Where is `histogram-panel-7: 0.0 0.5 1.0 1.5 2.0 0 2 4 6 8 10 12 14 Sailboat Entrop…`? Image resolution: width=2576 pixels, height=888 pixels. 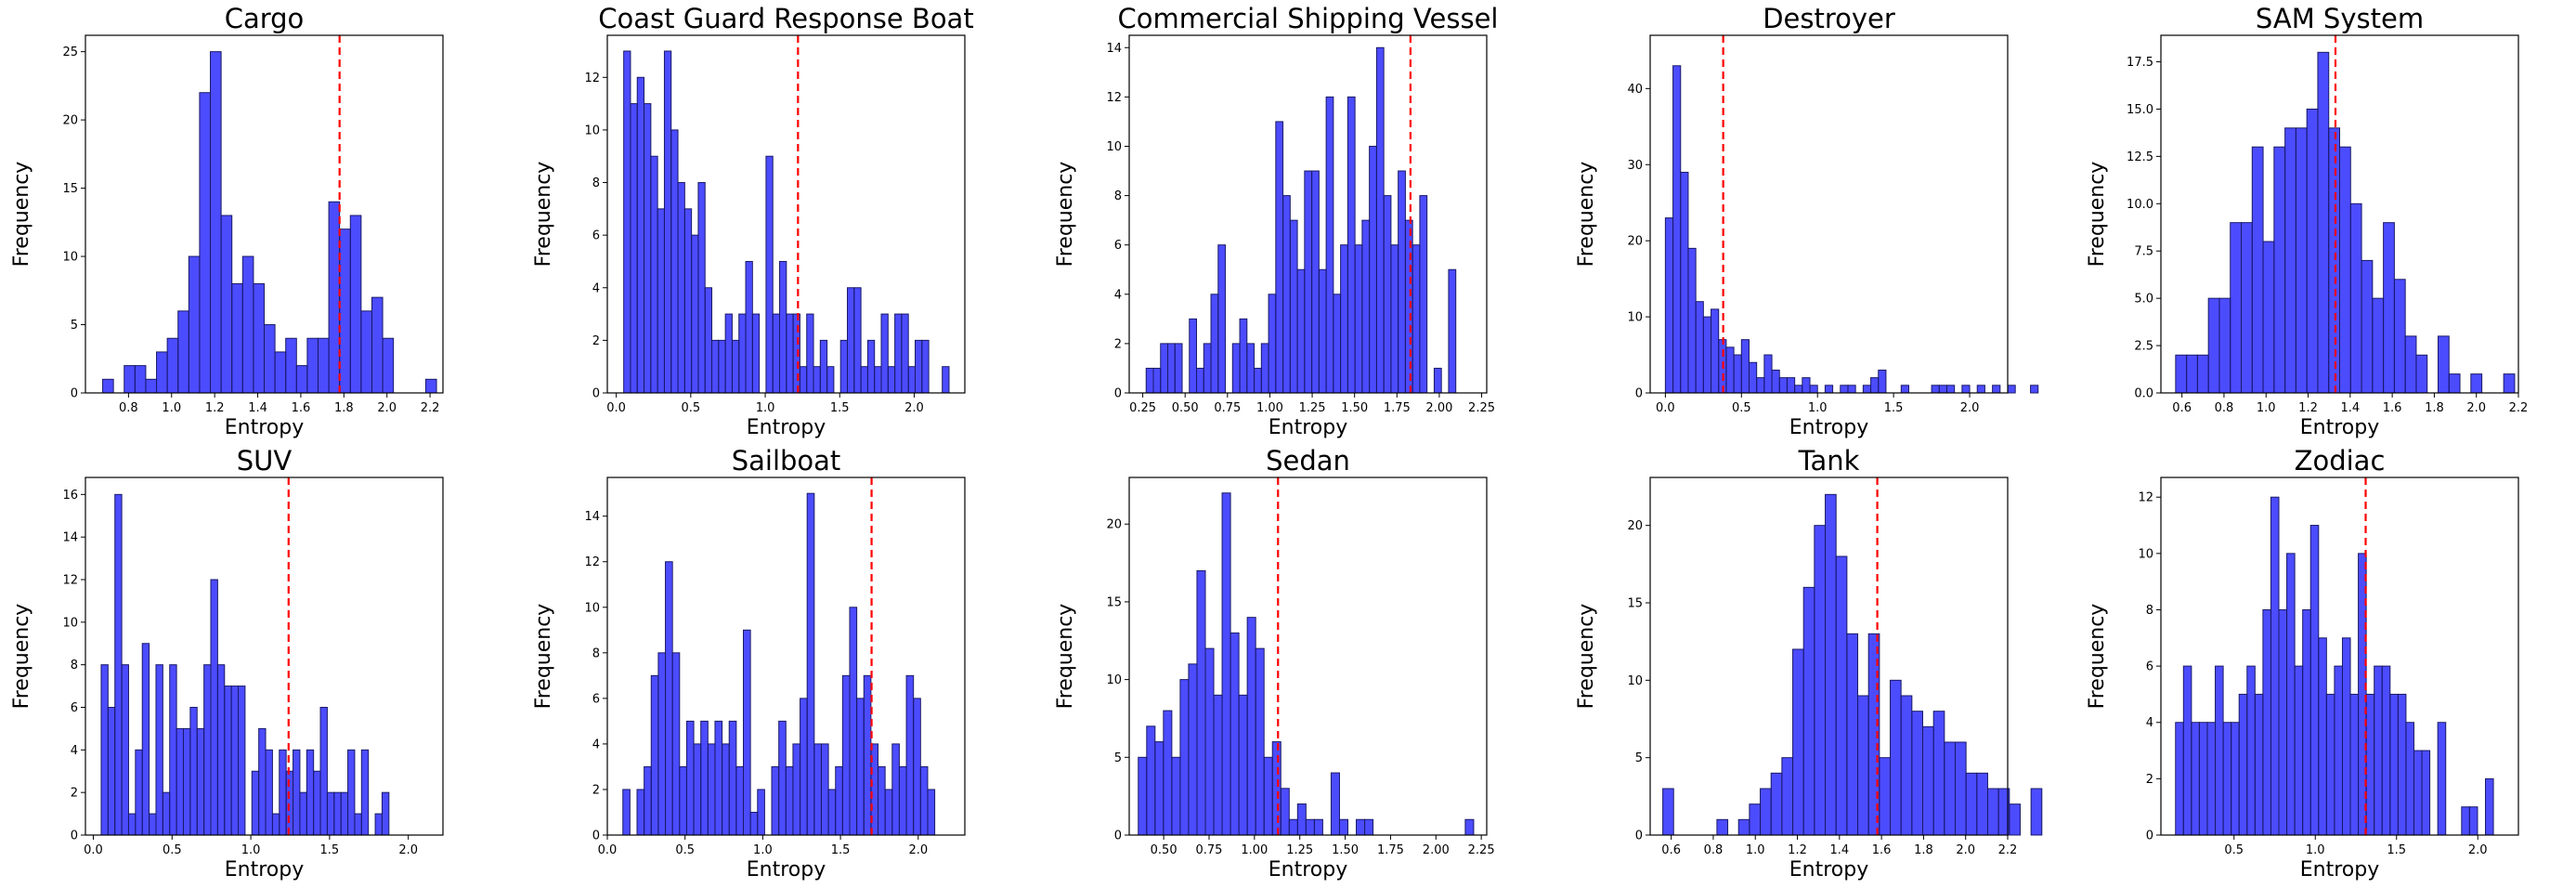
histogram-panel-7: 0.0 0.5 1.0 1.5 2.0 0 2 4 6 8 10 12 14 Sailboat Entrop… is located at coordinates (749, 663).